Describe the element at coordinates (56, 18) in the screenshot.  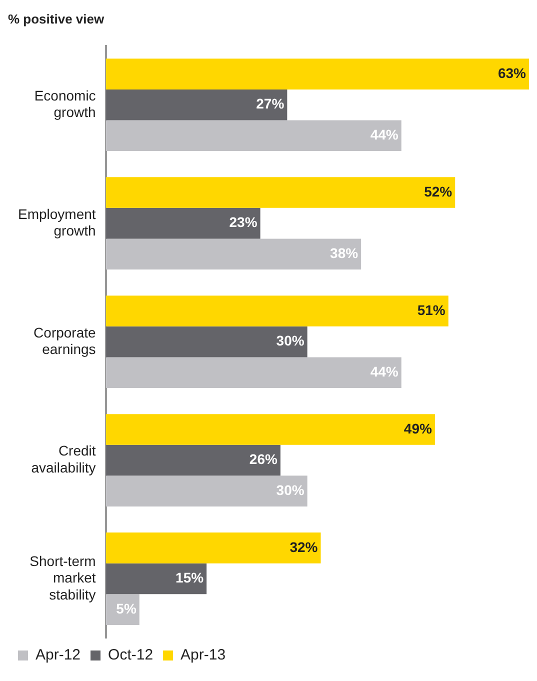
I see `chart-title: % positive view` at that location.